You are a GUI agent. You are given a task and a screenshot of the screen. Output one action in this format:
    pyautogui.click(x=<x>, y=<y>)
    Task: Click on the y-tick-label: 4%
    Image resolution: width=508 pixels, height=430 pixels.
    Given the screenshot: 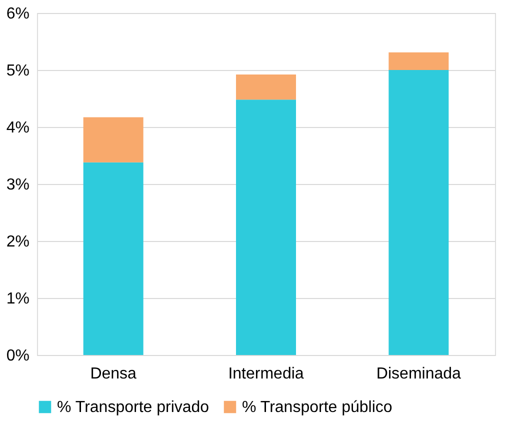 What is the action you would take?
    pyautogui.click(x=18, y=128)
    